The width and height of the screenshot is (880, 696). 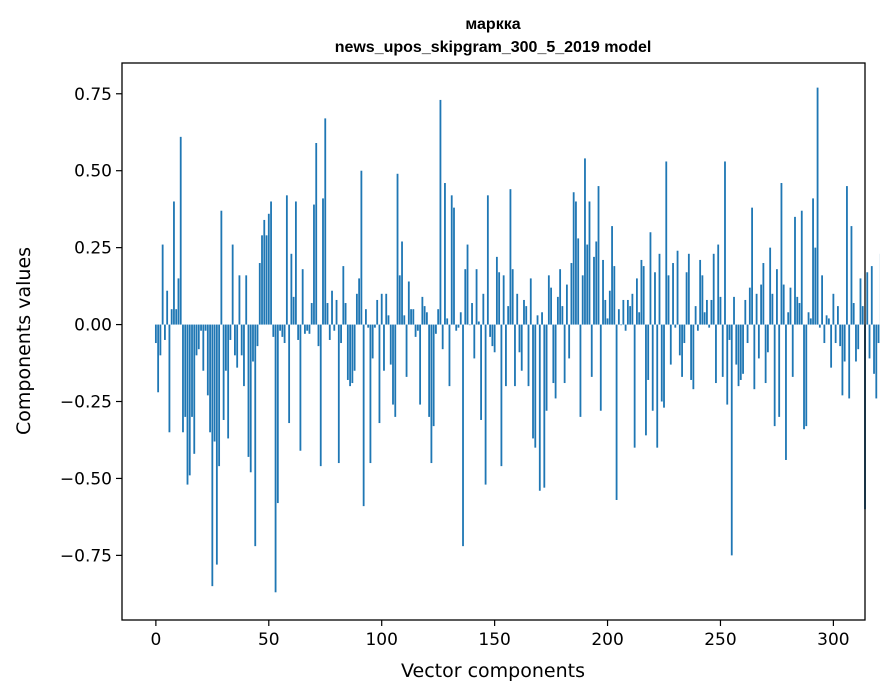 I want to click on x-tick-label: 50, so click(x=269, y=640).